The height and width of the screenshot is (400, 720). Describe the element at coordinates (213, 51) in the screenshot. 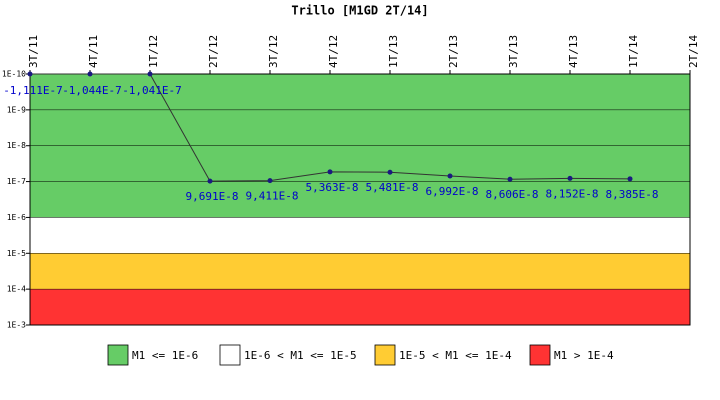

I see `x-tick-label: 2T/12` at that location.